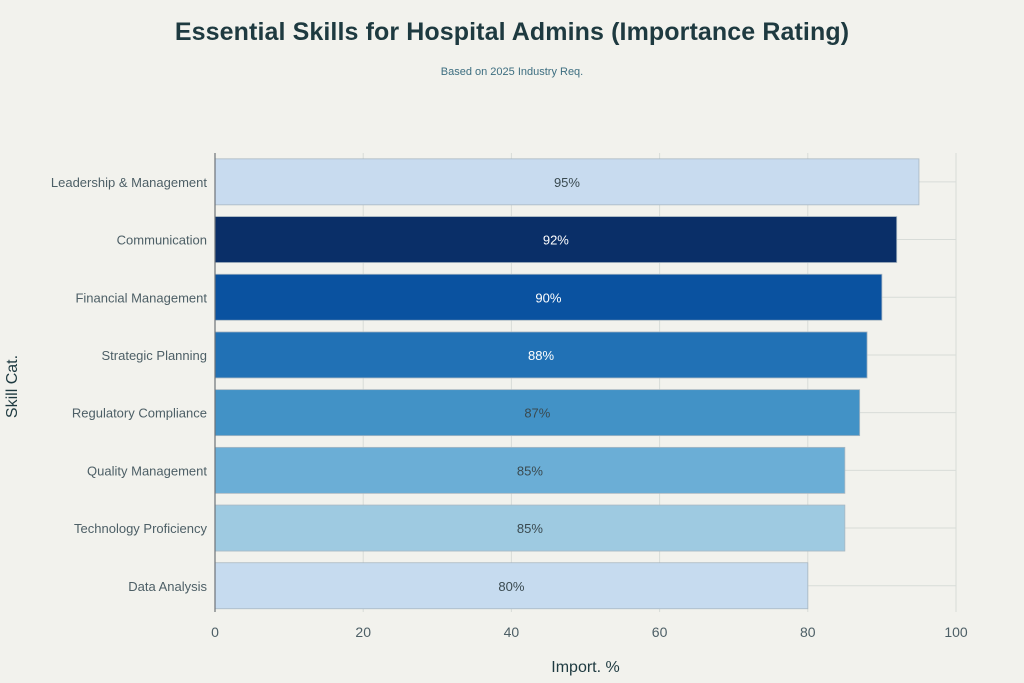 The image size is (1024, 683). I want to click on x-tick-label: 0, so click(215, 632).